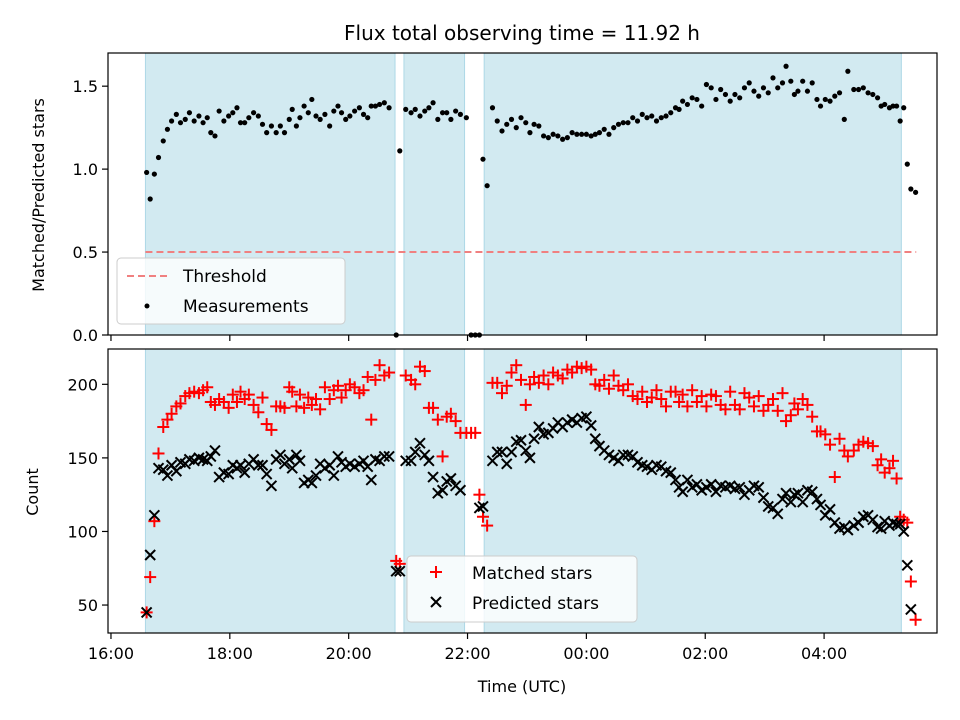  I want to click on y-axis-label-bottom: Count, so click(32, 492).